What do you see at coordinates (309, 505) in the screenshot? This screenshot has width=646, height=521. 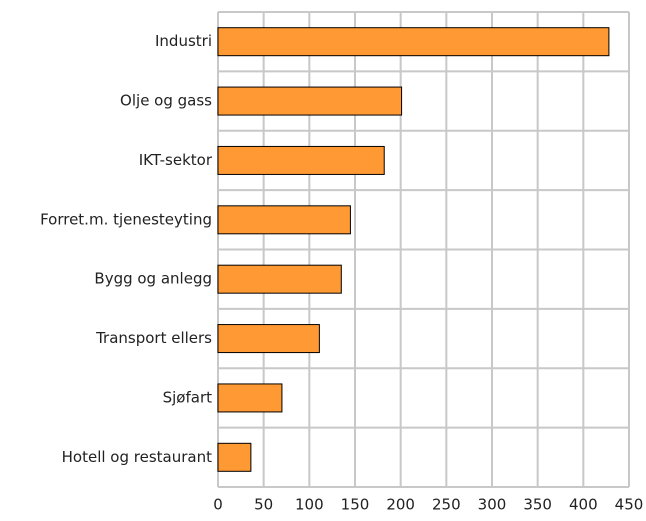 I see `x-tick-label: 100` at bounding box center [309, 505].